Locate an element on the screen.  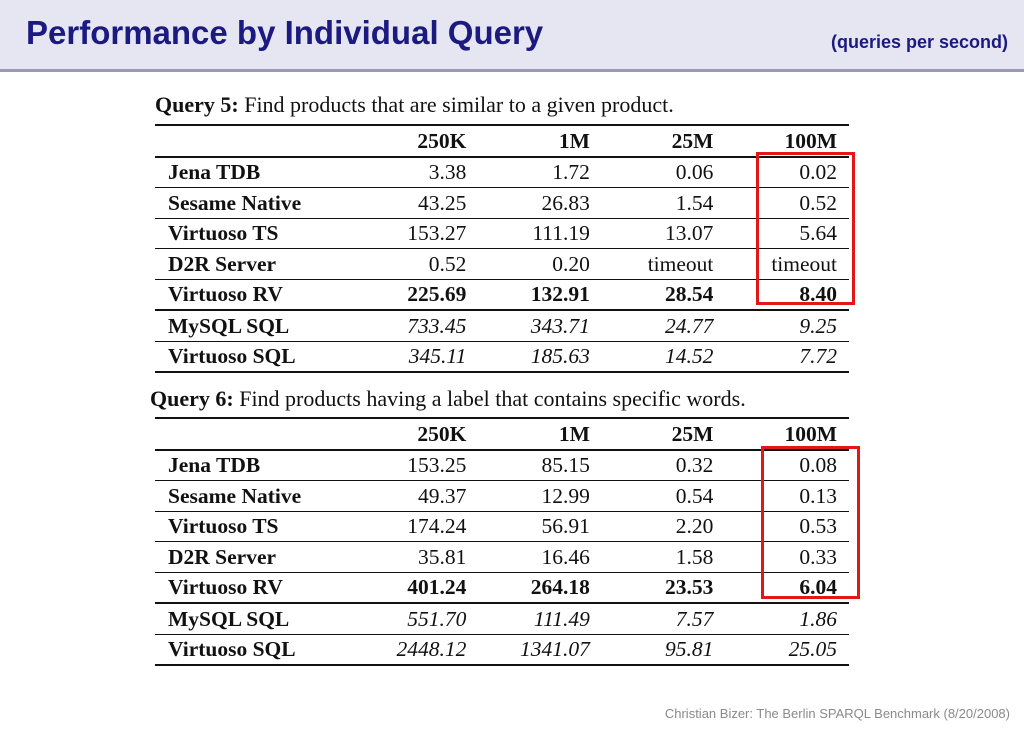
query5-label: Query 5: is located at coordinates (197, 104).